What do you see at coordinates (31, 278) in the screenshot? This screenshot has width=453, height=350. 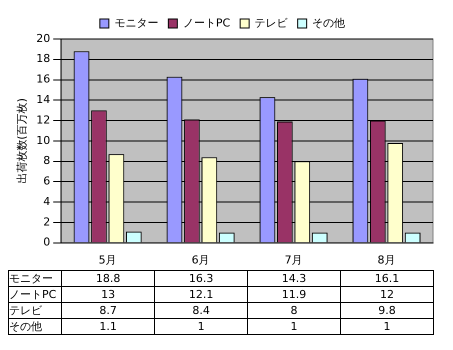 I see `text: モニター` at bounding box center [31, 278].